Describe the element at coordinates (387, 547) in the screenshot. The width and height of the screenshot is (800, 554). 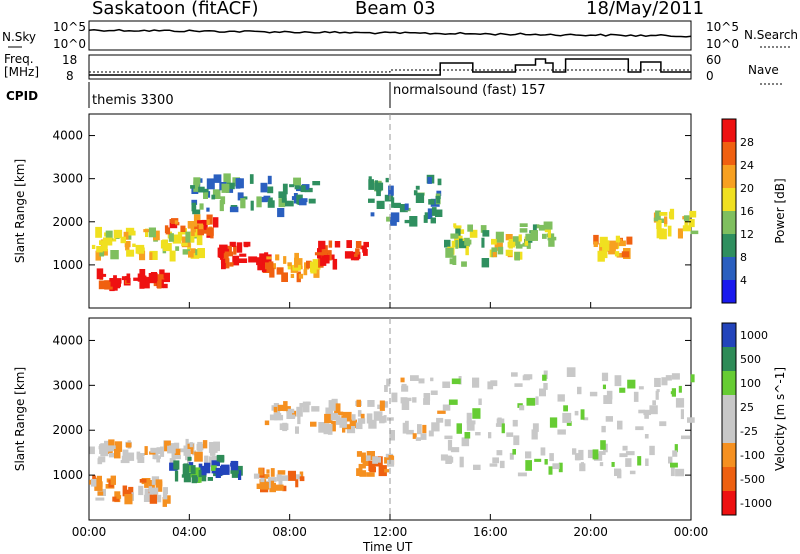
I see `x-axis-label: Time UT` at that location.